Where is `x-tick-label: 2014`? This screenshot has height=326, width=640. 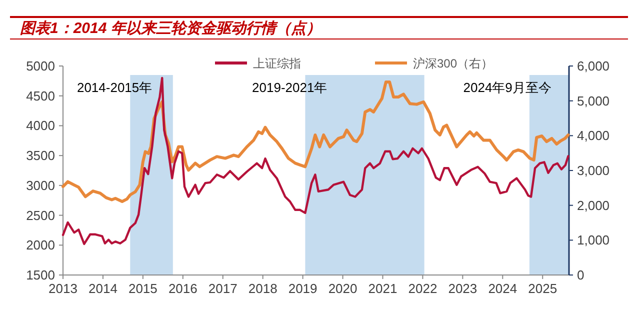 x-tick-label: 2014 is located at coordinates (103, 288).